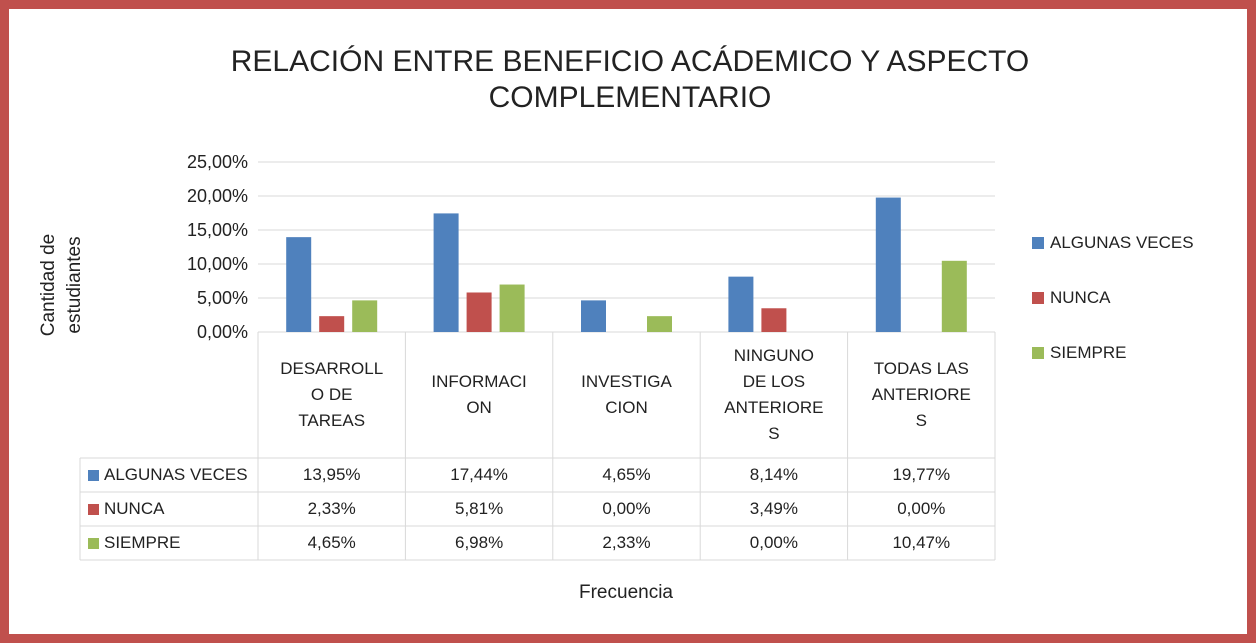 This screenshot has width=1256, height=643. What do you see at coordinates (222, 332) in the screenshot?
I see `y-tick-label: 0,00%` at bounding box center [222, 332].